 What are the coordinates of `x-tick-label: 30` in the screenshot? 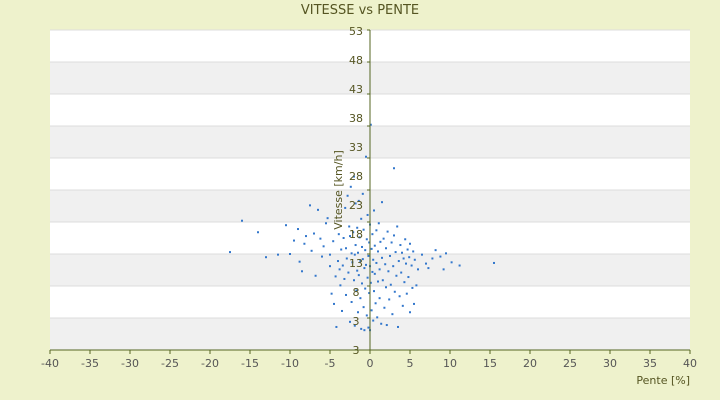 It's located at (610, 363).